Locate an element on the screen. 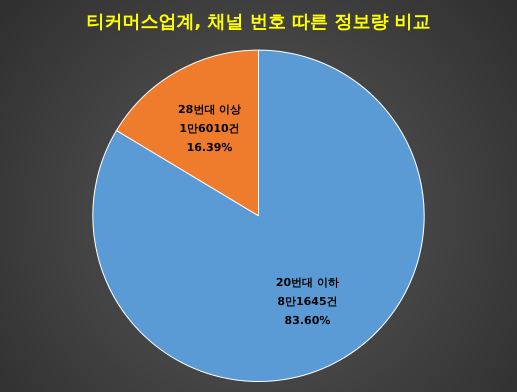 This screenshot has height=392, width=517. text: 8만1645건 is located at coordinates (307, 301).